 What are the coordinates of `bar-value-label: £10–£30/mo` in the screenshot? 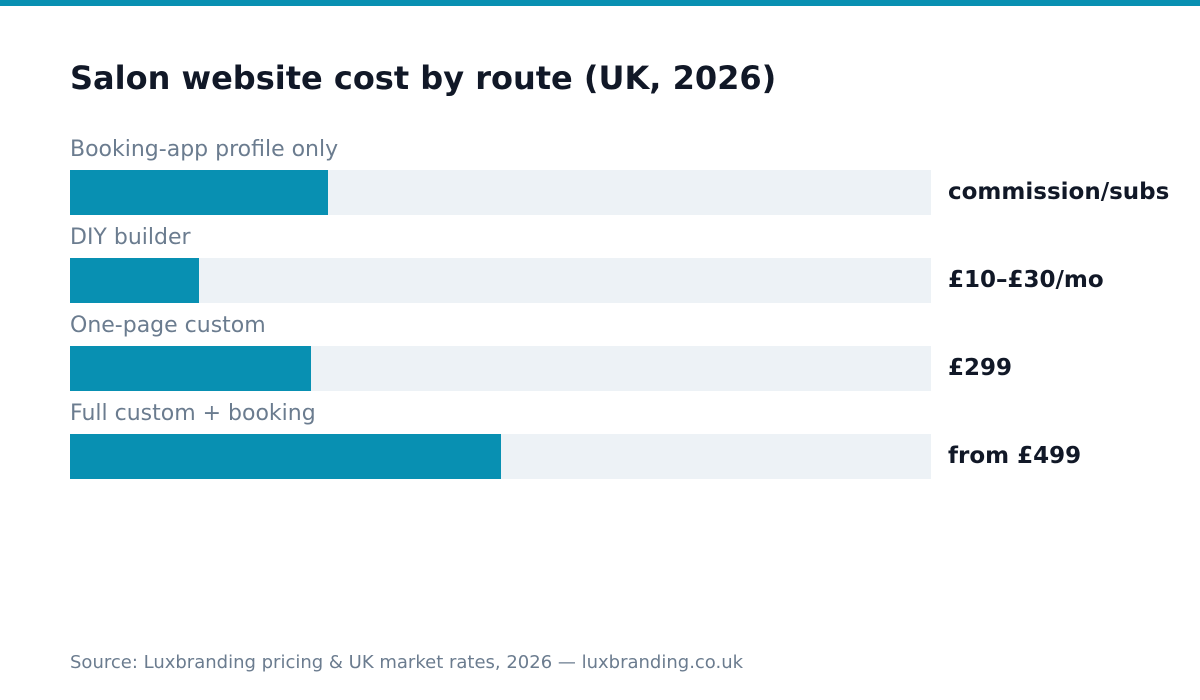 It's located at (1026, 280).